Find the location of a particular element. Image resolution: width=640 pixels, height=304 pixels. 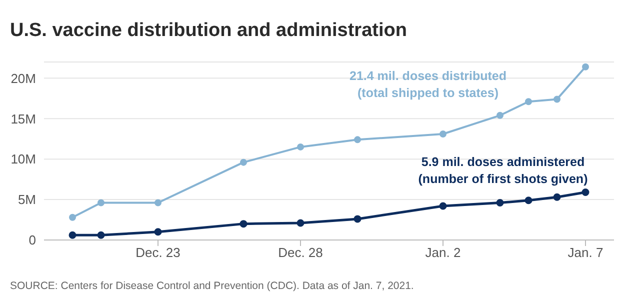

y-tick-label: 0 is located at coordinates (32, 240).